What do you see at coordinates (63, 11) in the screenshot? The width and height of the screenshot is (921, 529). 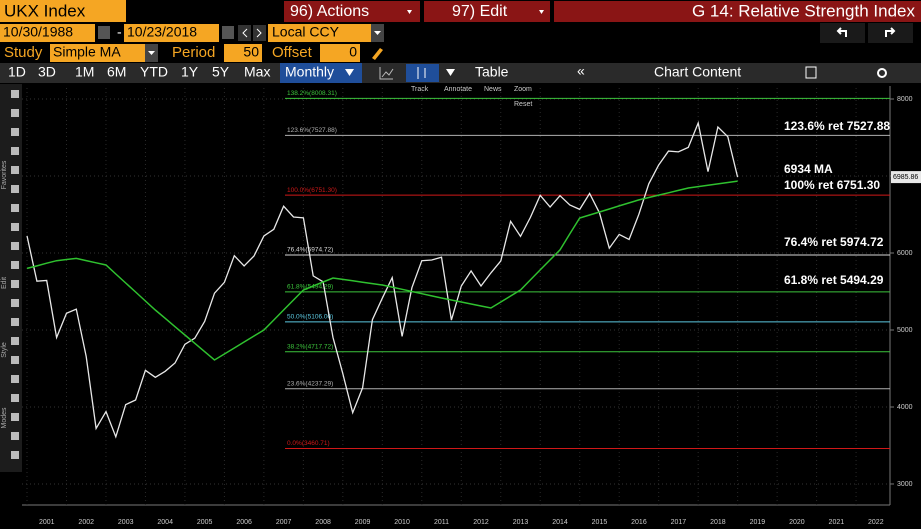 I see `ticker-box` at bounding box center [63, 11].